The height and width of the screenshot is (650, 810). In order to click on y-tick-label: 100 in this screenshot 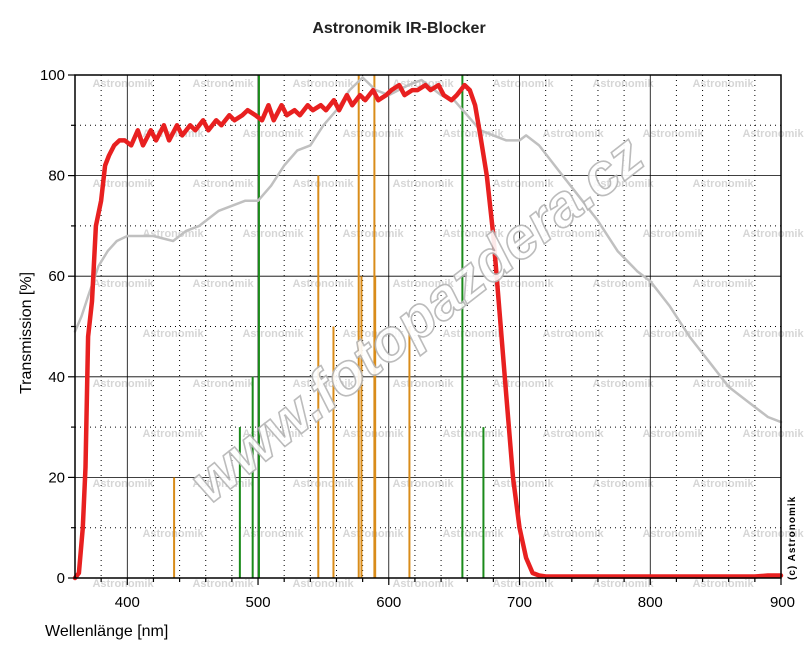, I will do `click(52, 75)`.